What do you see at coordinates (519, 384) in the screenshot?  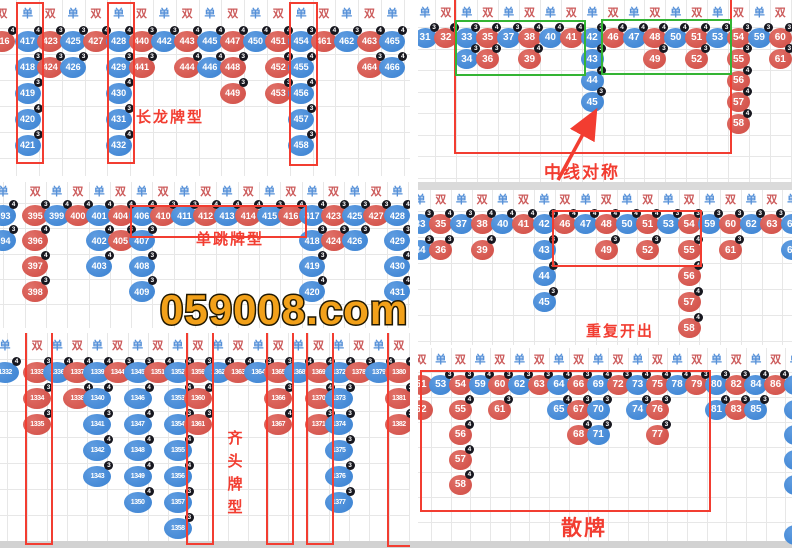 I see `ball-number: 62` at bounding box center [519, 384].